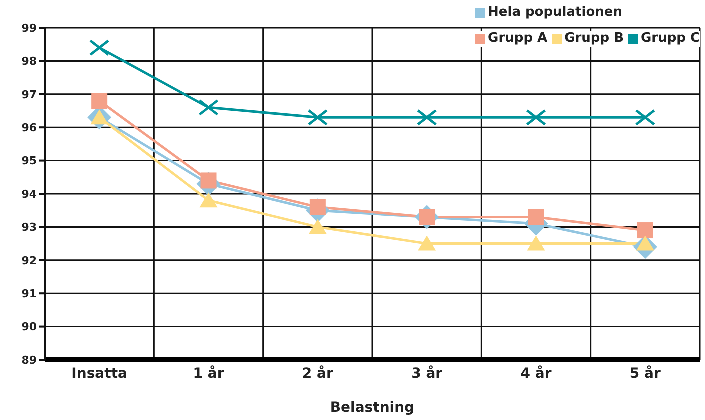 Image resolution: width=705 pixels, height=420 pixels. Describe the element at coordinates (670, 39) in the screenshot. I see `legend-label: Grupp C` at that location.